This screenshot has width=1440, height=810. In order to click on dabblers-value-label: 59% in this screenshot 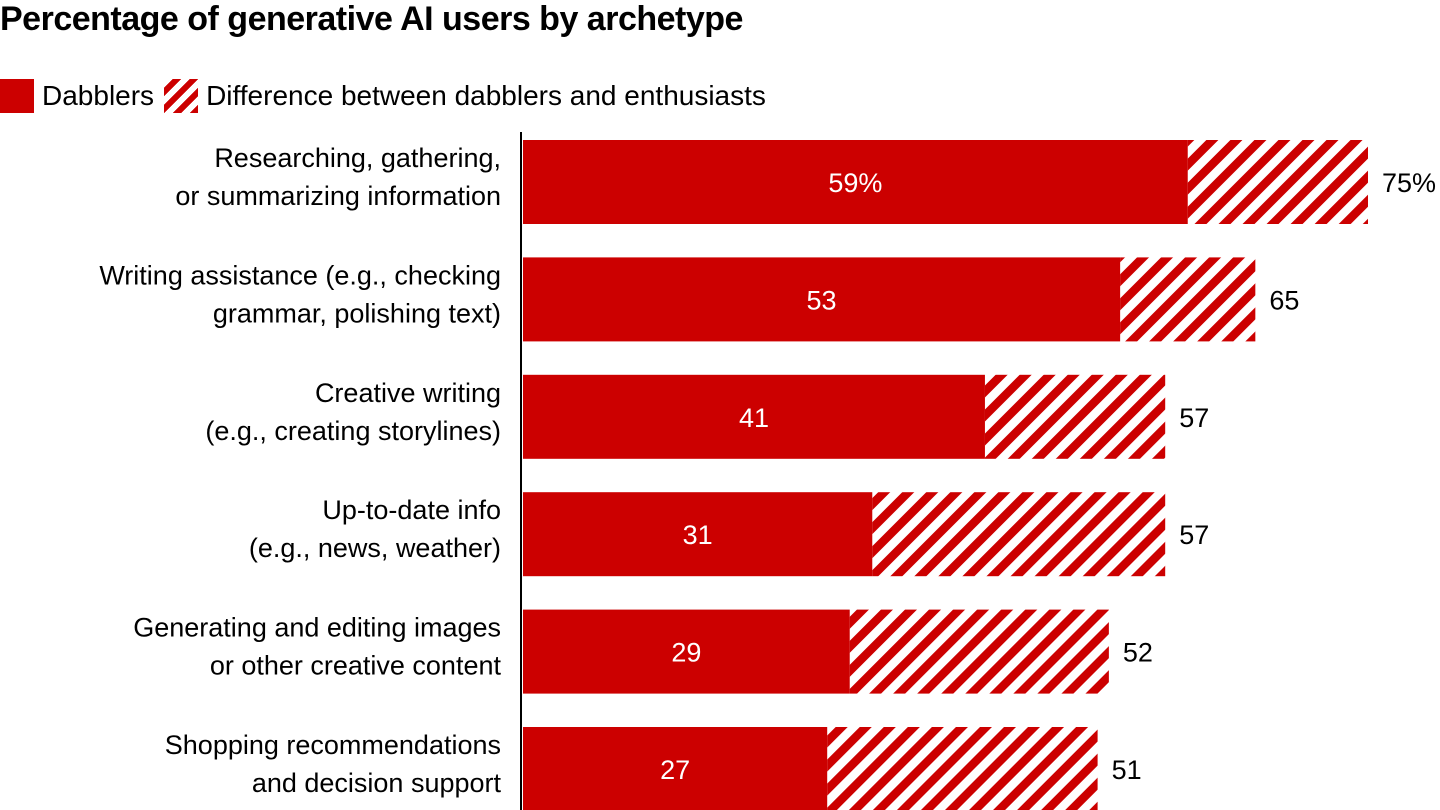, I will do `click(855, 183)`.